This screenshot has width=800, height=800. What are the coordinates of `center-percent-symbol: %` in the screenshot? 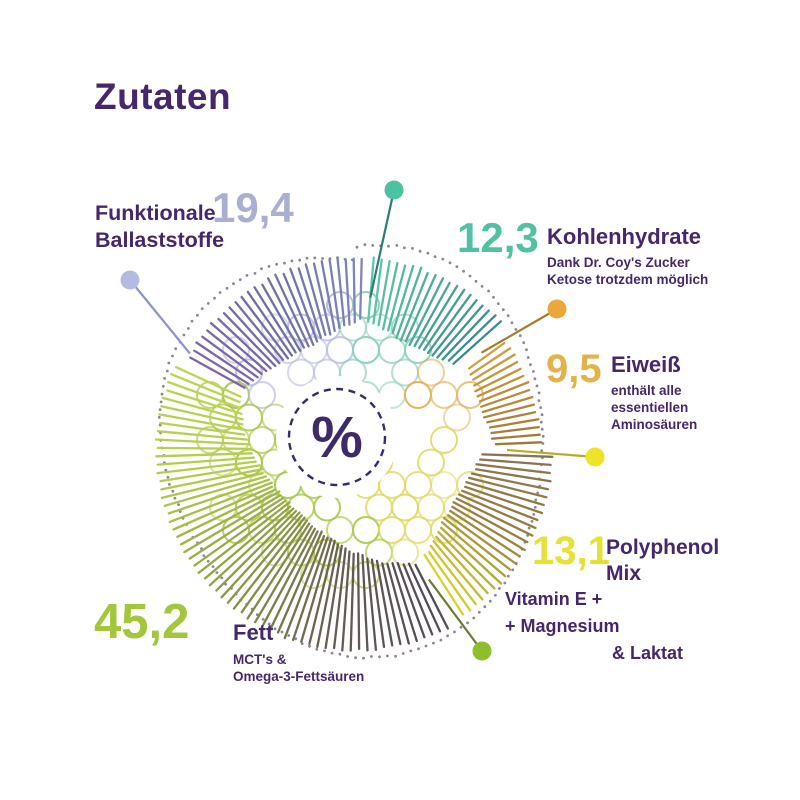 It's located at (337, 437).